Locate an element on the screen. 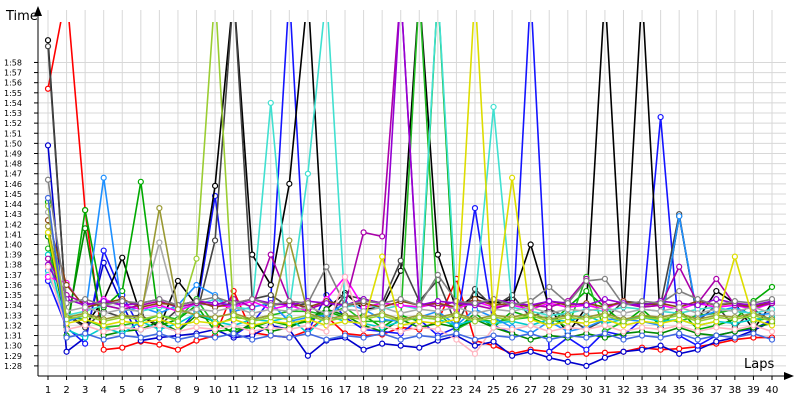 The image size is (800, 400). y-tick-label: 1:33 is located at coordinates (13, 315).